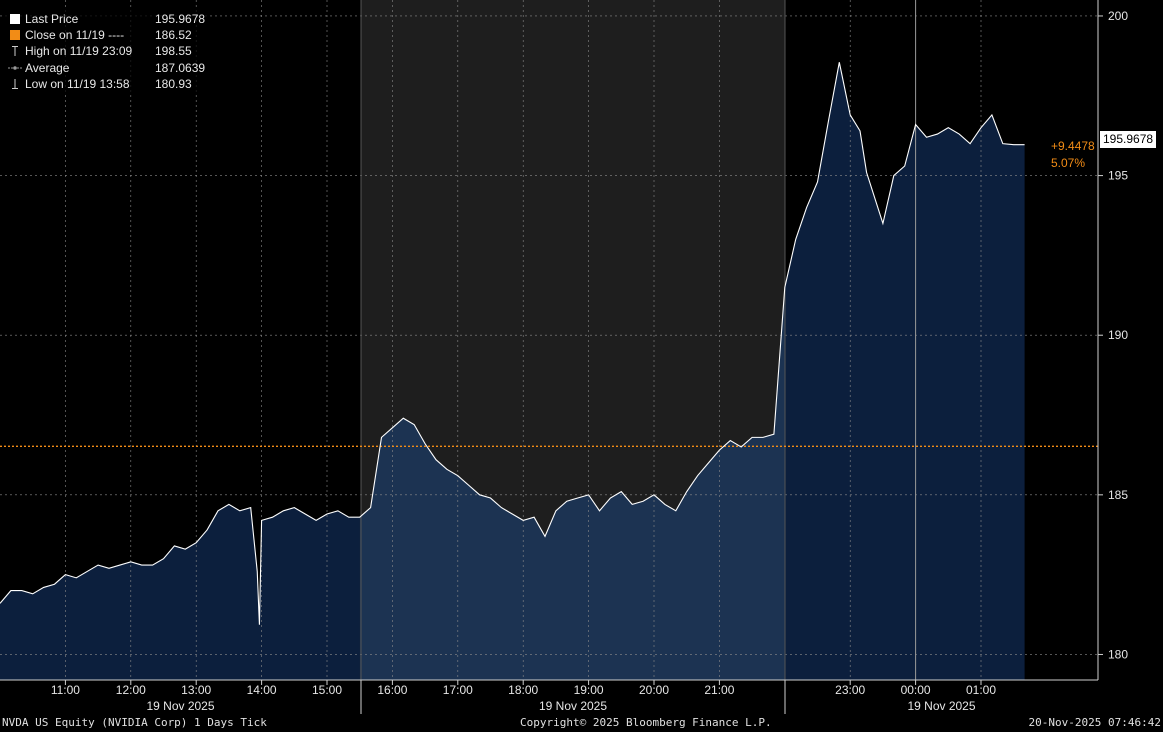 This screenshot has height=732, width=1163. What do you see at coordinates (79, 51) in the screenshot?
I see `legend-high-label: High on 11/19 23:09` at bounding box center [79, 51].